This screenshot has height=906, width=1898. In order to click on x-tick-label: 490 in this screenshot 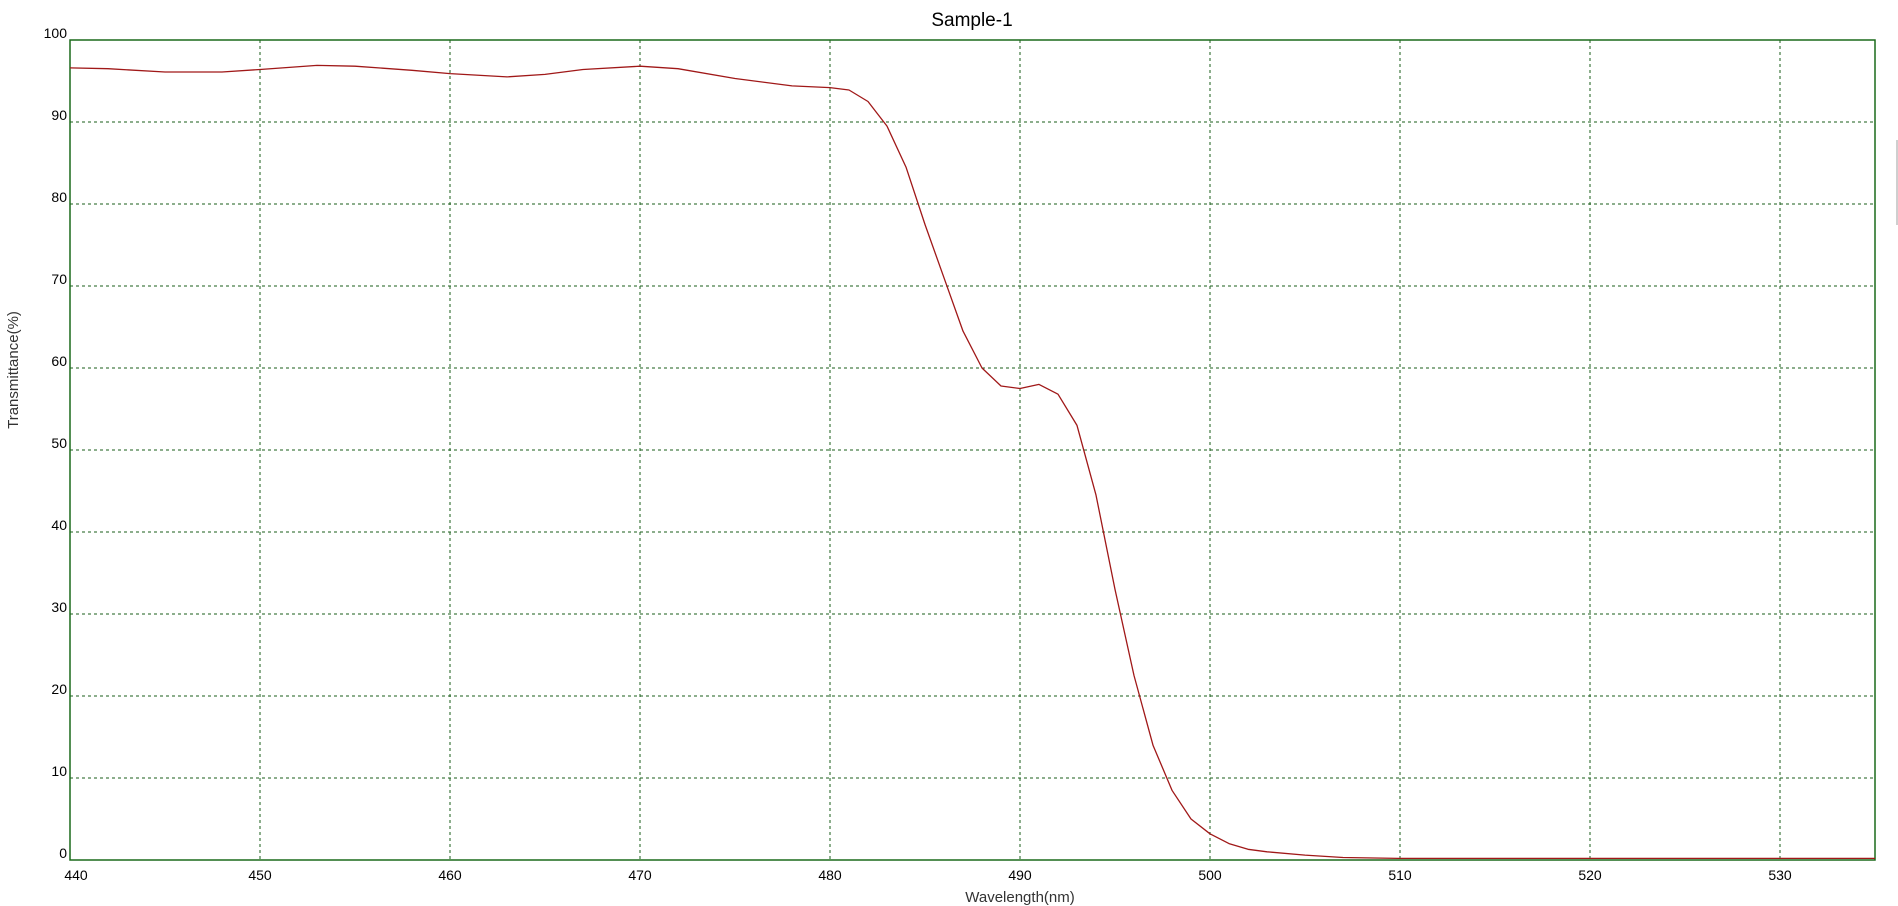, I will do `click(1020, 875)`.